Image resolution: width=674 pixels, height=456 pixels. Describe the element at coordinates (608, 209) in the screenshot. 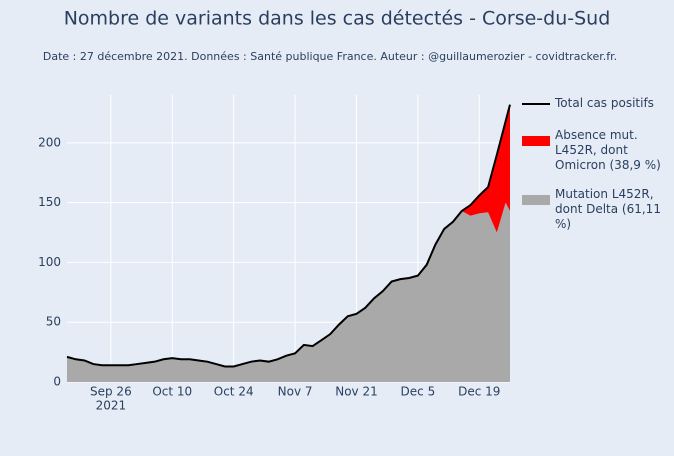

I see `legend-label: Mutation L452R, dont Delta (61,11 %)` at that location.